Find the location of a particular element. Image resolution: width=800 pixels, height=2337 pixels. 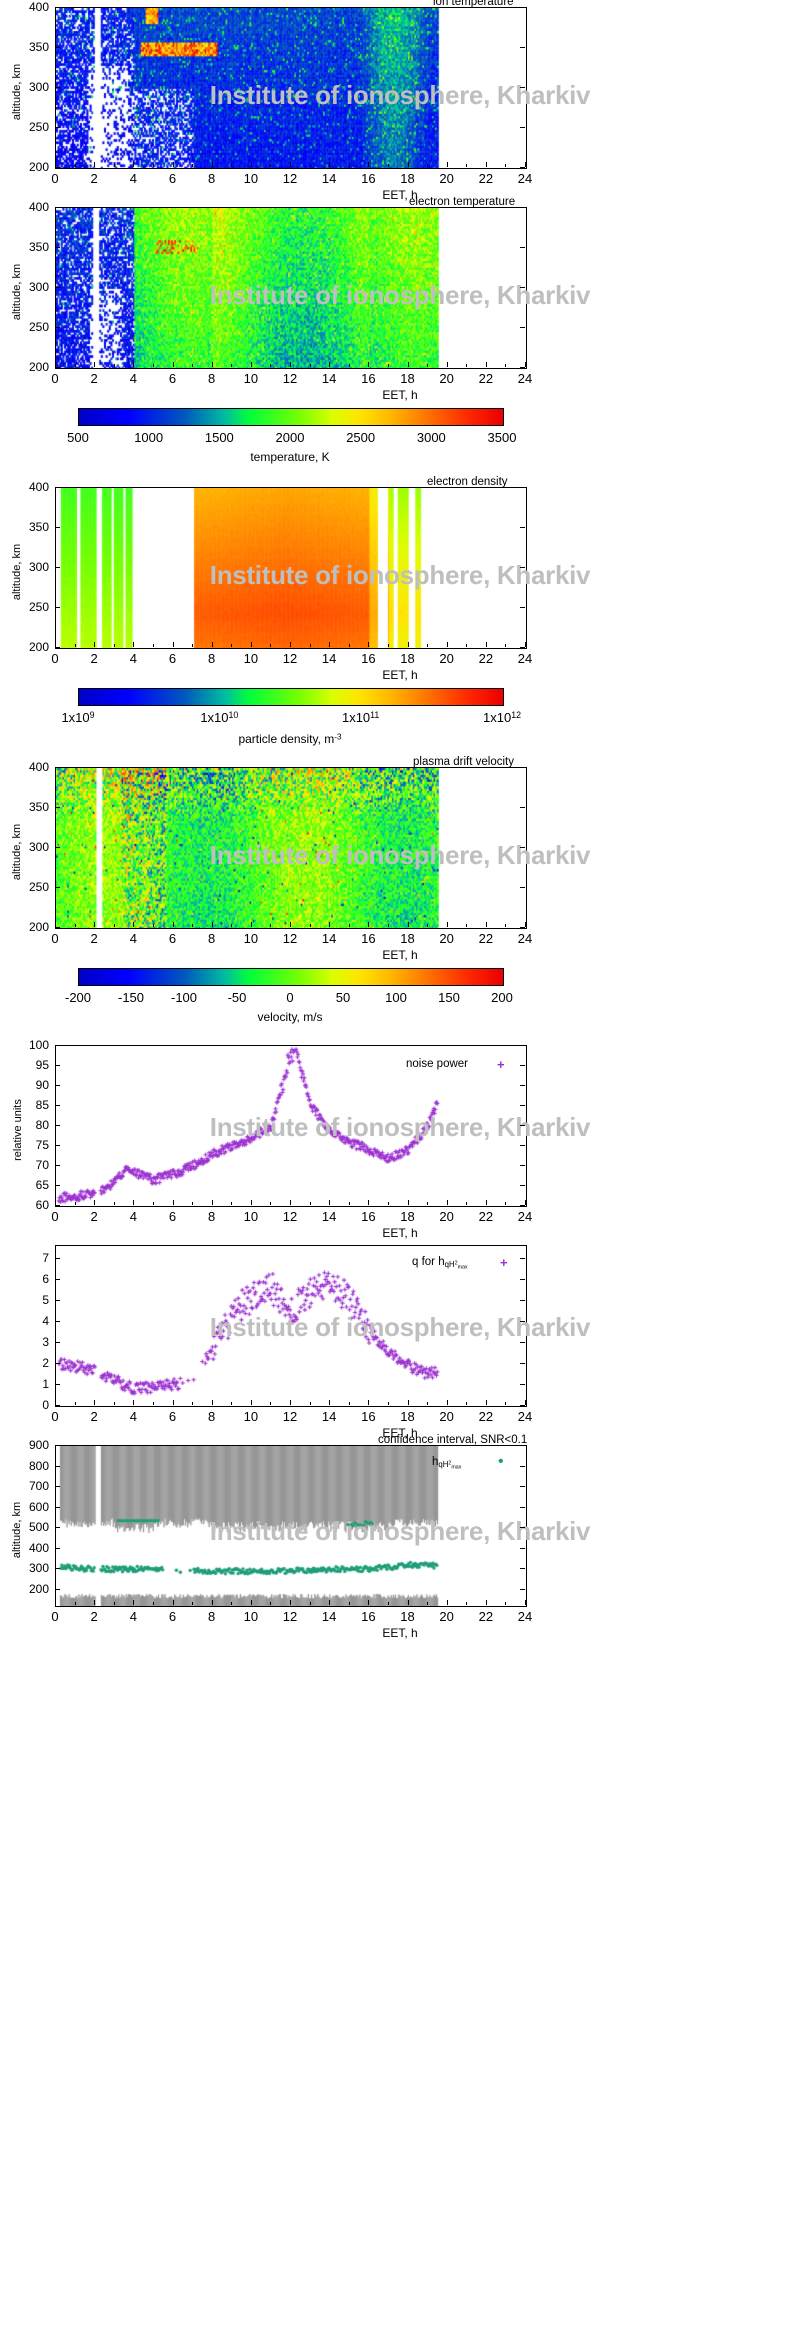

x-tick-label: 6 is located at coordinates (172, 178).